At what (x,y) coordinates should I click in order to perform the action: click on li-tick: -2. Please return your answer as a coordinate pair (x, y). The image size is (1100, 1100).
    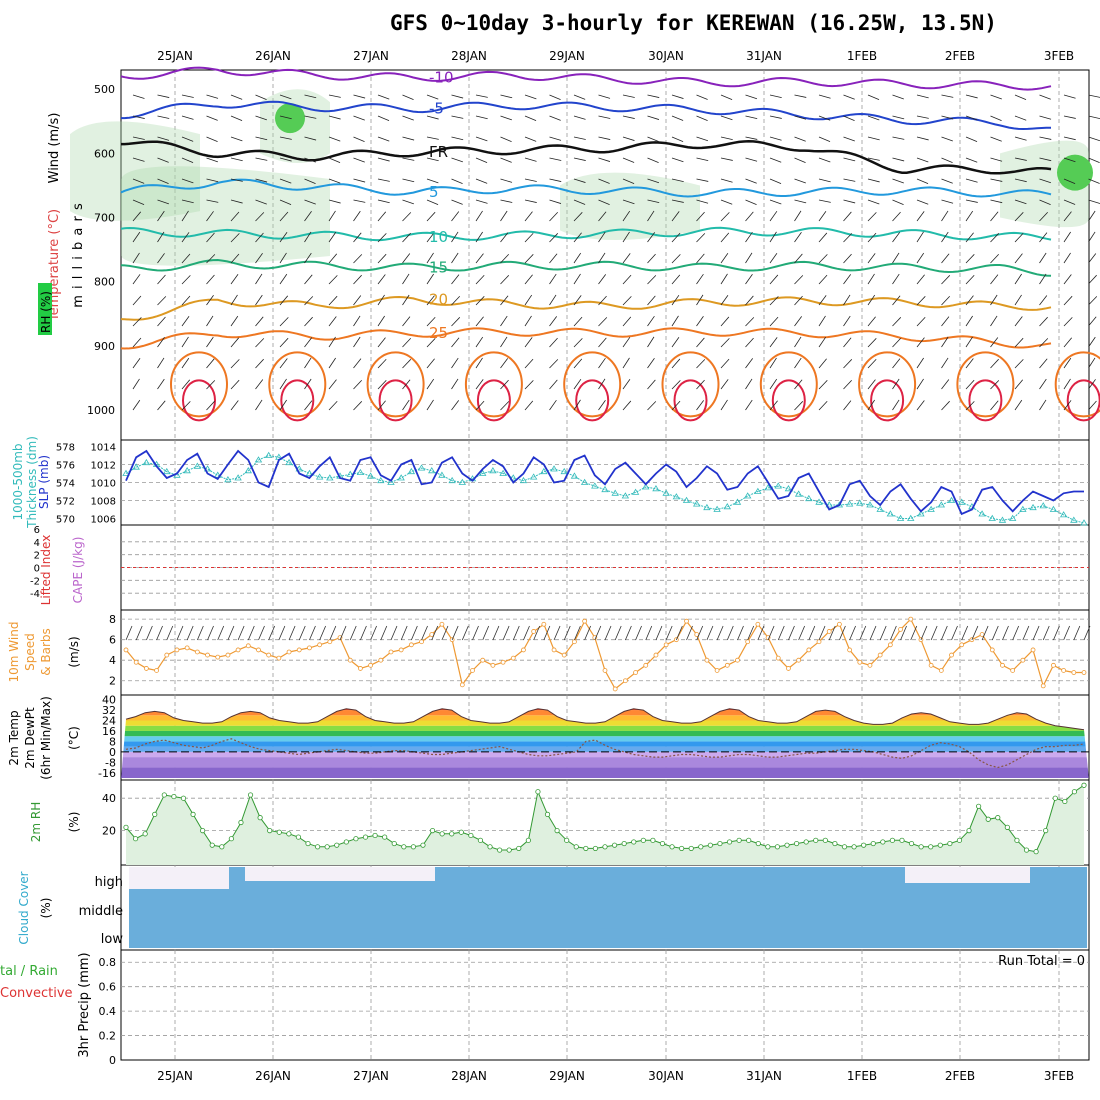
    Looking at the image, I should click on (35, 581).